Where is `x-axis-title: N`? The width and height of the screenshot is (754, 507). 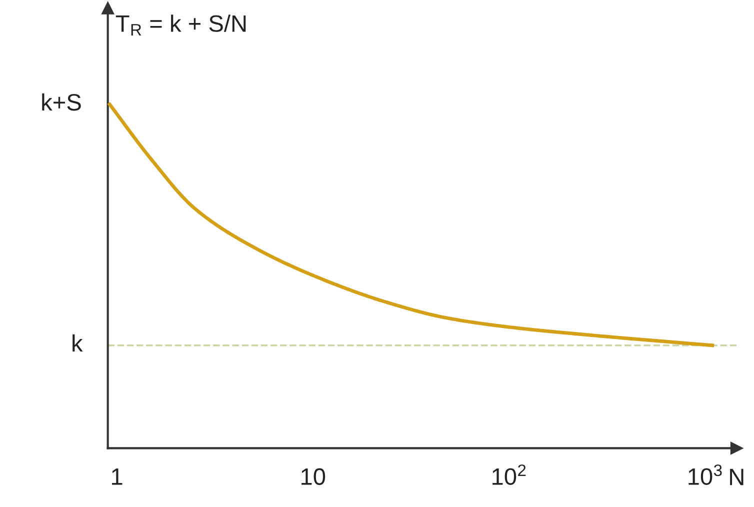
x-axis-title: N is located at coordinates (737, 477).